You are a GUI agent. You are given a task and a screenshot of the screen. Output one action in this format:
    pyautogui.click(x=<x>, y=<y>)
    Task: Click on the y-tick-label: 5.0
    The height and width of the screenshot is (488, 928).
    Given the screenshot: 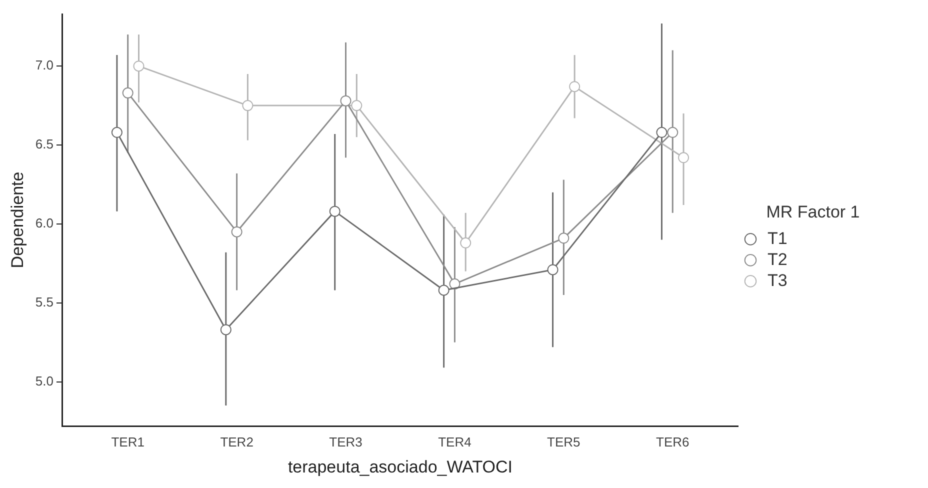 What is the action you would take?
    pyautogui.click(x=44, y=380)
    